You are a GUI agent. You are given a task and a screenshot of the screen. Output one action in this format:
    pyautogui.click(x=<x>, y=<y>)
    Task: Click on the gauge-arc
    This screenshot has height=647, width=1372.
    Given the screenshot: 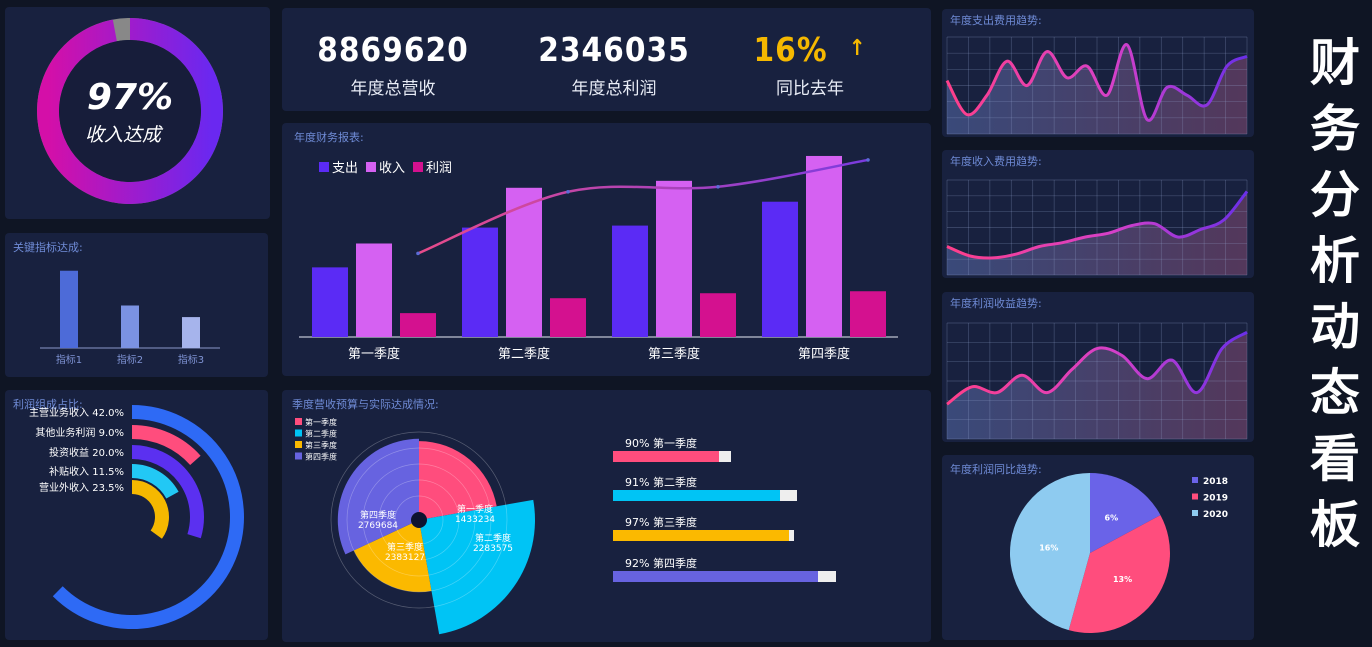 What is the action you would take?
    pyautogui.click(x=130, y=111)
    